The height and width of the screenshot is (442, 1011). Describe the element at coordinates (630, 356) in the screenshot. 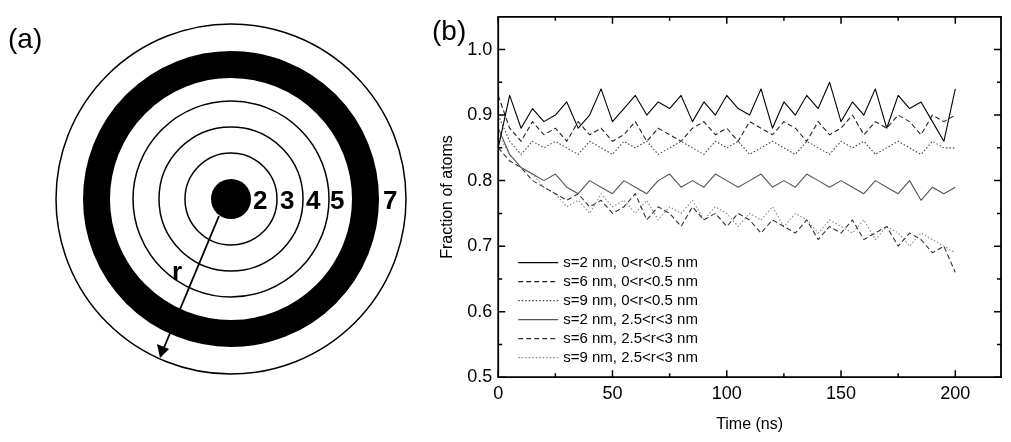

I see `legend-label: s=9 nm, 2.5<r<3 nm` at that location.